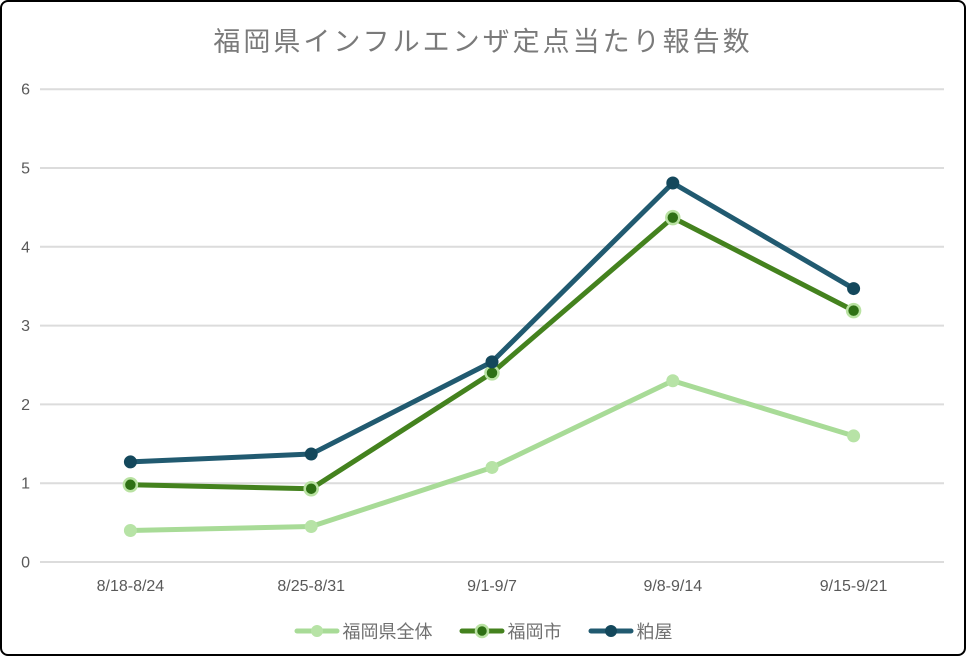 This screenshot has height=656, width=966. I want to click on y-axis-tick-label: 0, so click(25, 563).